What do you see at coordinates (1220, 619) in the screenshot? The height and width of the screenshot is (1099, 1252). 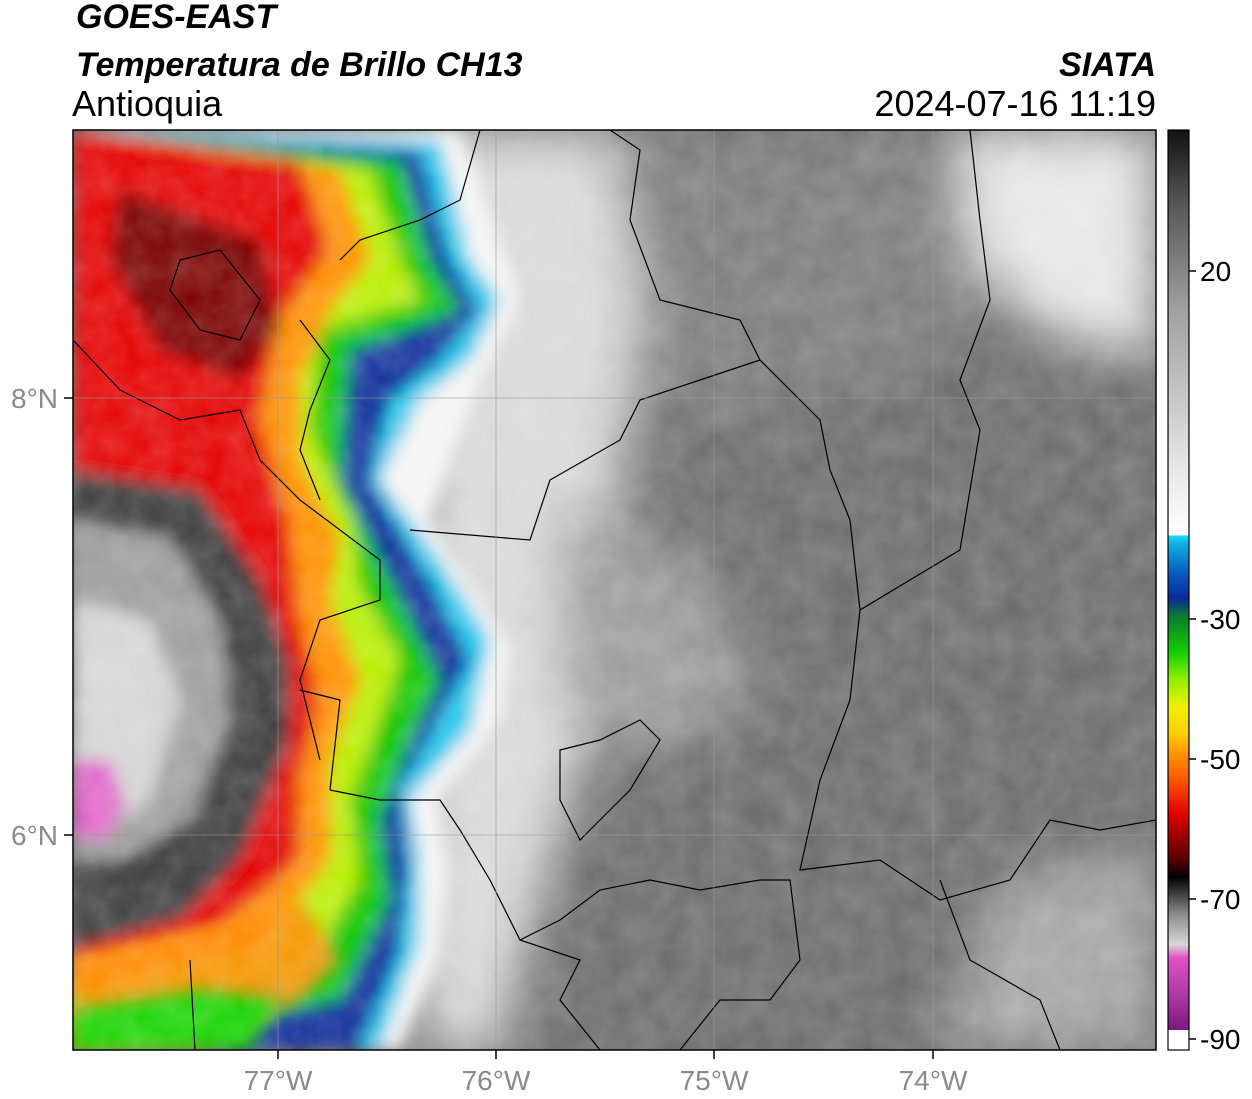 I see `colorbar-tick-minus30: -30` at bounding box center [1220, 619].